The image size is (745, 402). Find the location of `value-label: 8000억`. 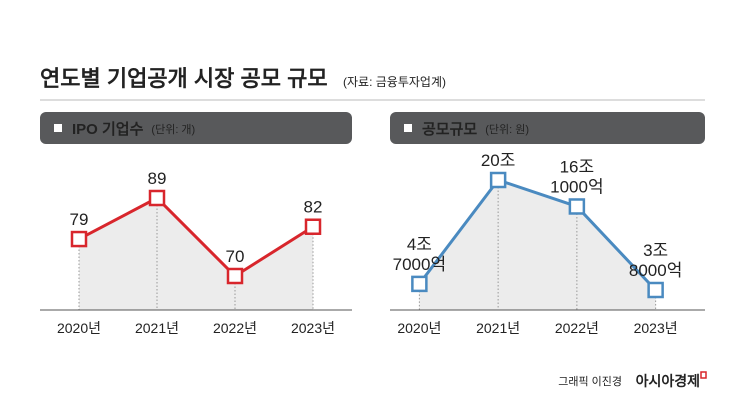

value-label: 8000억 is located at coordinates (655, 270).